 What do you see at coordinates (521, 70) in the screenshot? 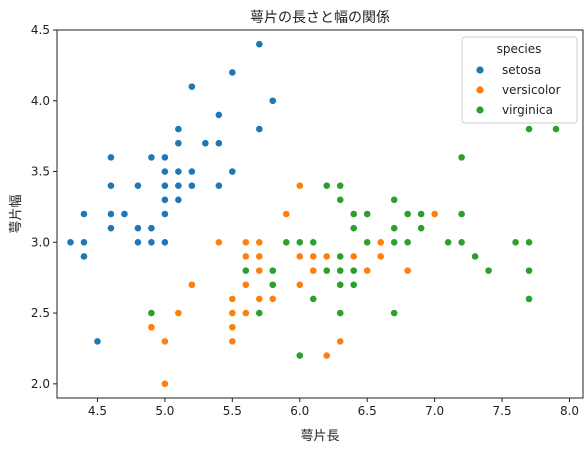
I see `legend-label-setosa: setosa` at bounding box center [521, 70].